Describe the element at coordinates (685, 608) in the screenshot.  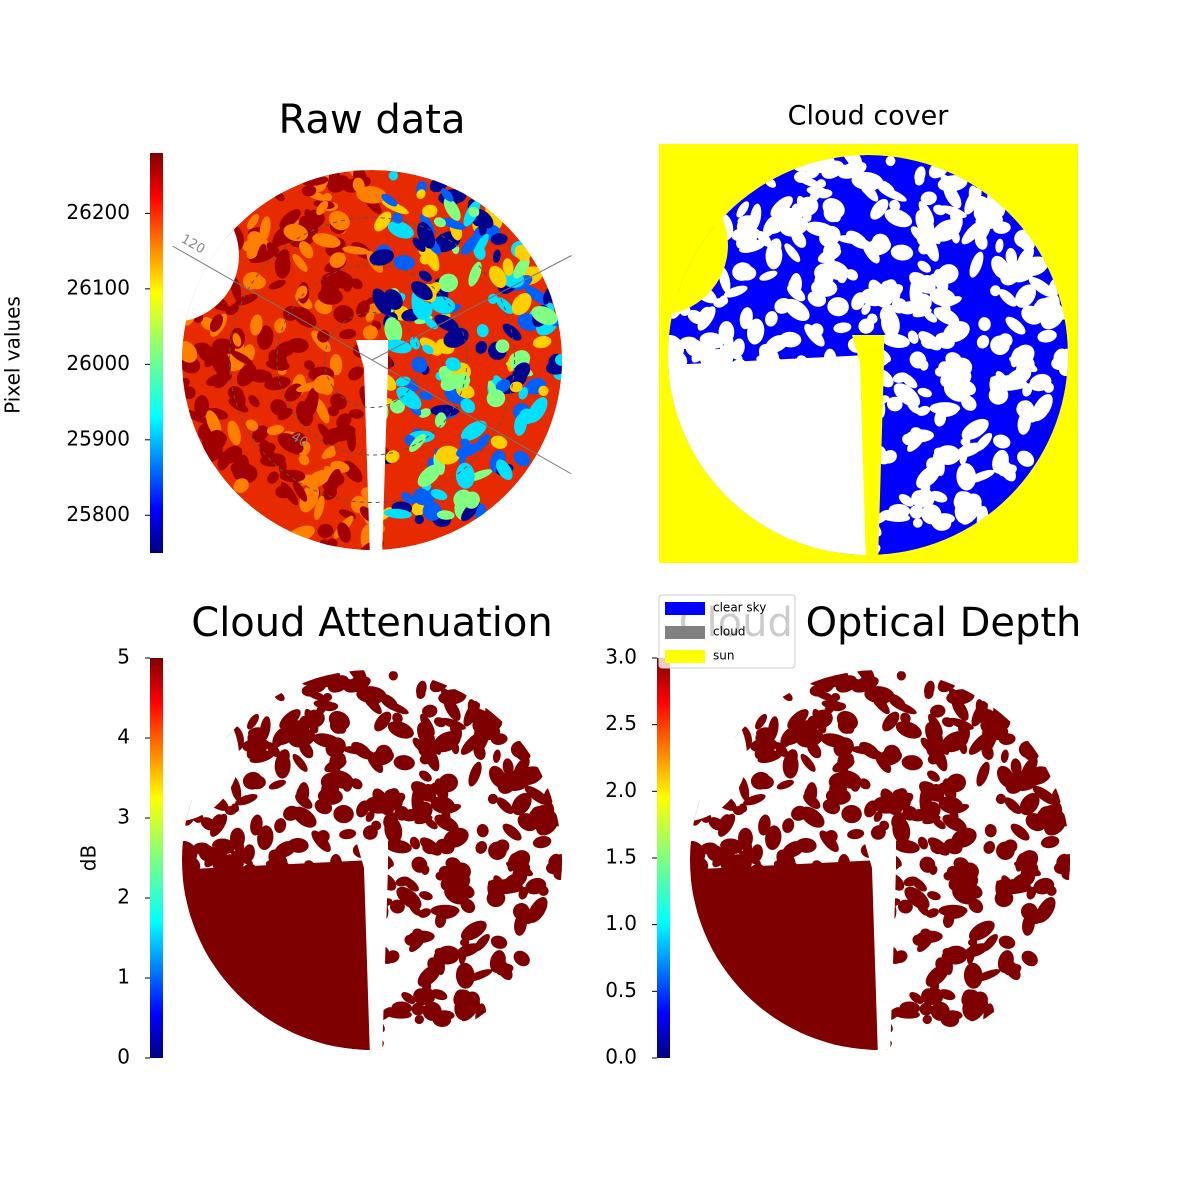
I see `legend-swatch` at that location.